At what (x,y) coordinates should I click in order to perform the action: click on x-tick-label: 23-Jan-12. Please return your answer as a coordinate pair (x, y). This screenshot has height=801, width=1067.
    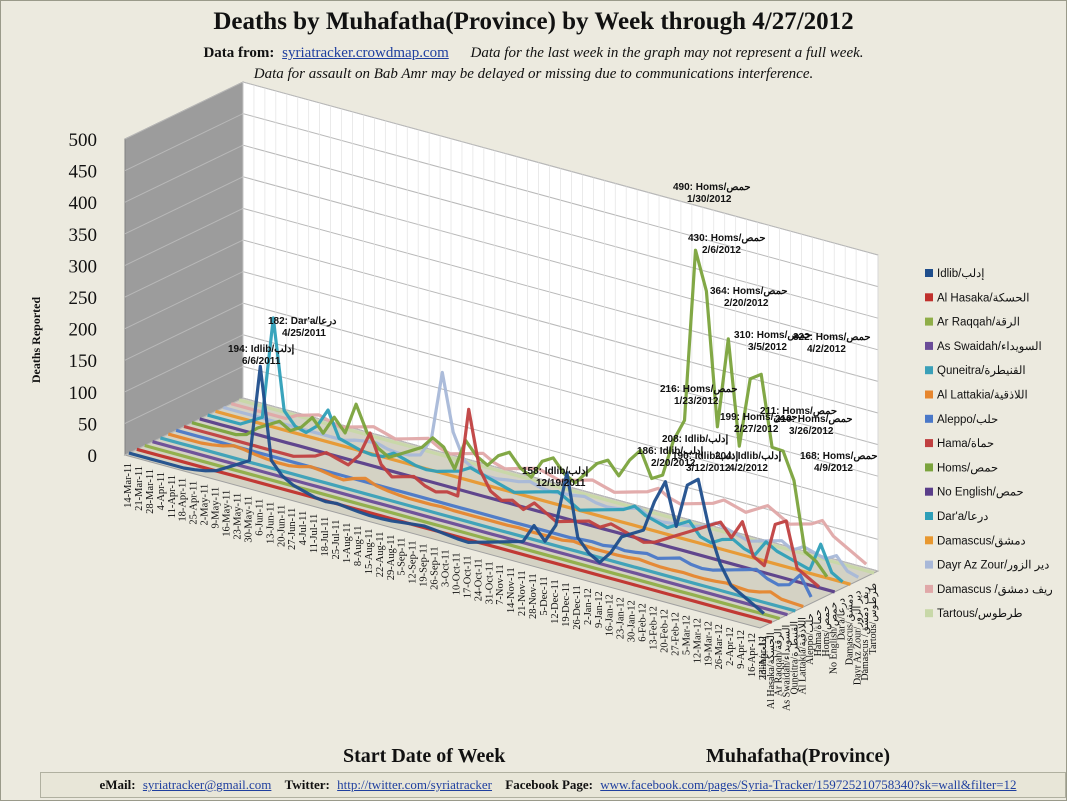
    Looking at the image, I should click on (621, 618).